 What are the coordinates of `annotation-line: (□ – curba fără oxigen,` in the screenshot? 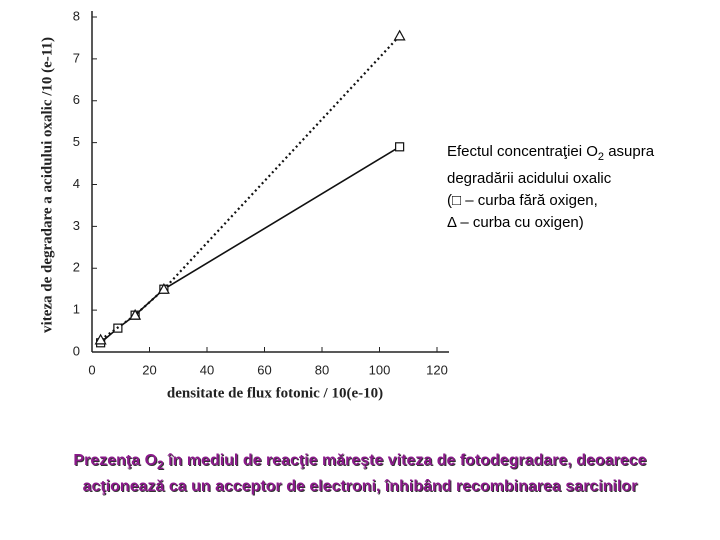 It's located at (522, 200).